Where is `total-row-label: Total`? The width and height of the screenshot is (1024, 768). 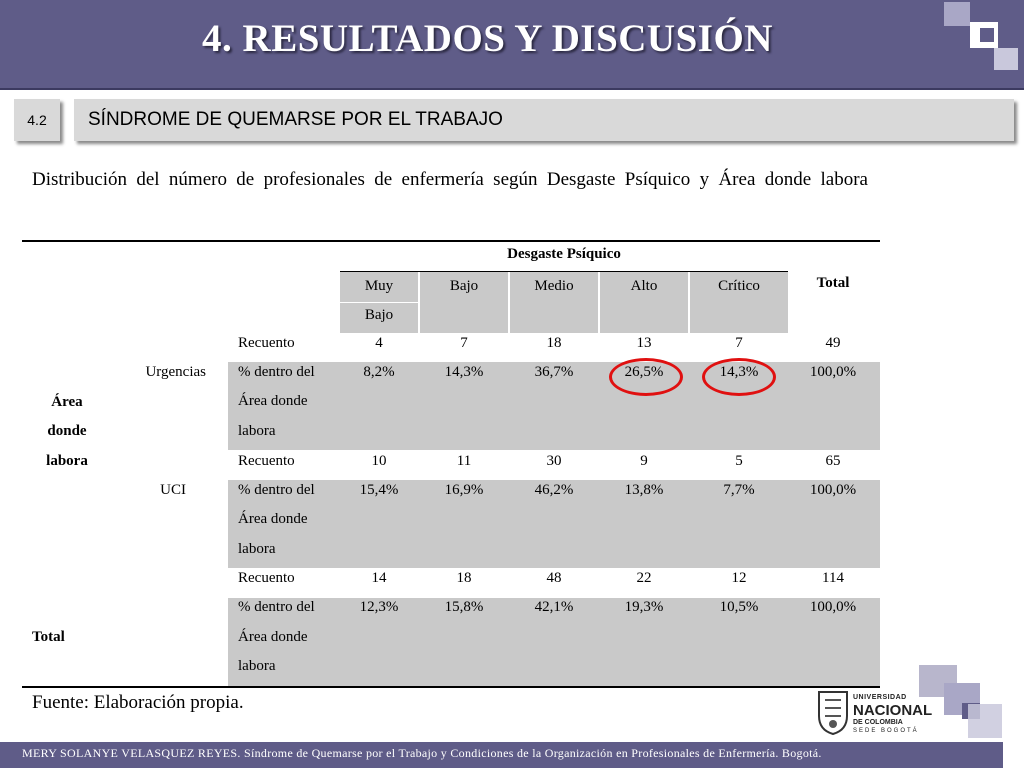
total-row-label: Total is located at coordinates (48, 637).